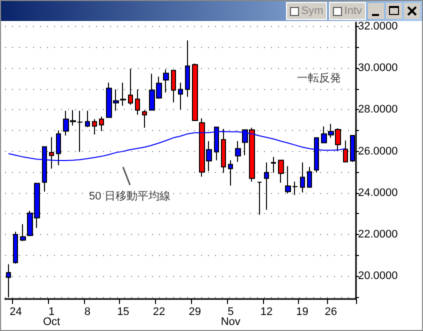  I want to click on x-tick-label: 15, so click(123, 312).